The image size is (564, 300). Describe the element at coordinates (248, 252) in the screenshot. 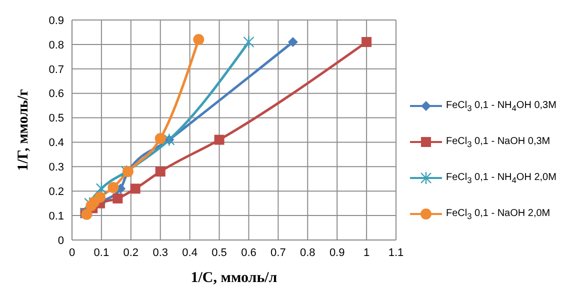

I see `x-tick-label: 0.6` at that location.